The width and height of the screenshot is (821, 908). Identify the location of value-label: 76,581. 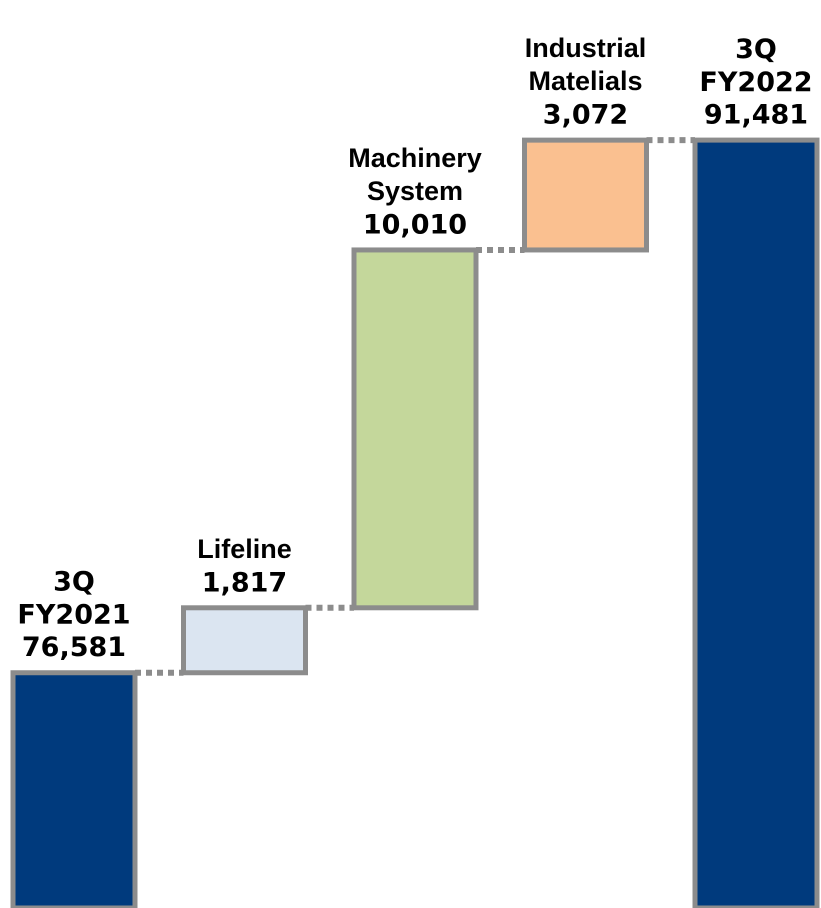
(74, 647).